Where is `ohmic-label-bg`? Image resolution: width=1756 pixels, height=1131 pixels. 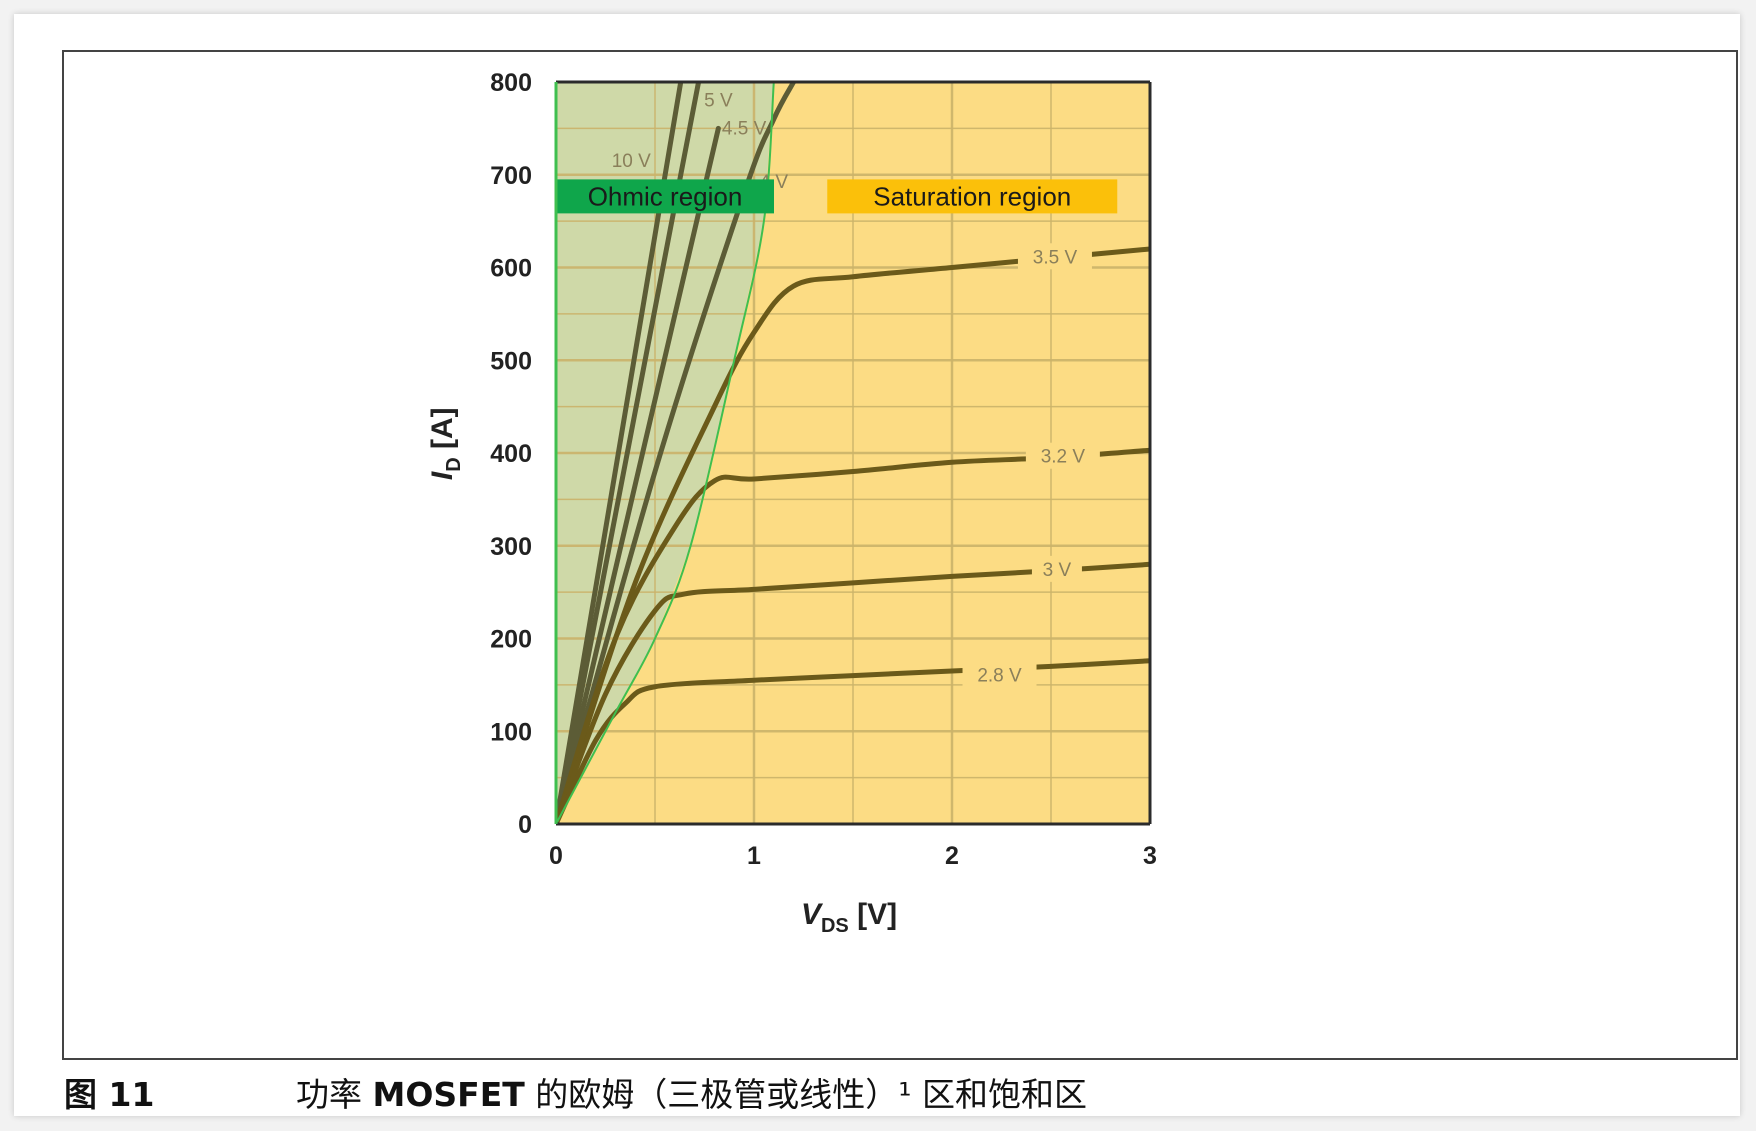
ohmic-label-bg is located at coordinates (665, 196).